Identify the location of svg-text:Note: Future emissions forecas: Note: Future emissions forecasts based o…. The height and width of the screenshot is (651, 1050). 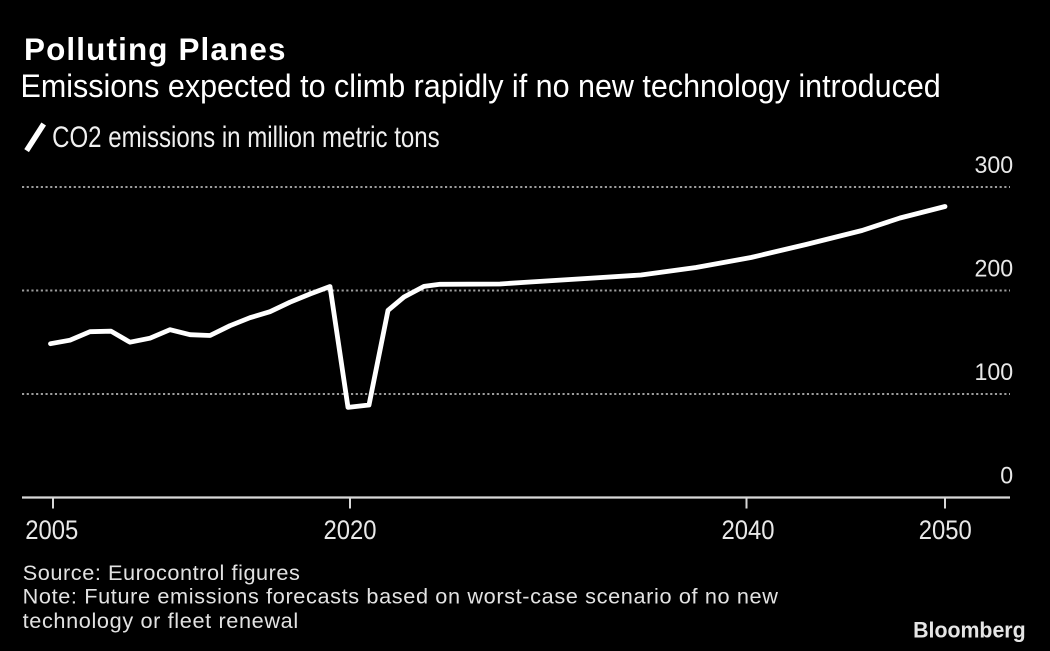
(401, 595).